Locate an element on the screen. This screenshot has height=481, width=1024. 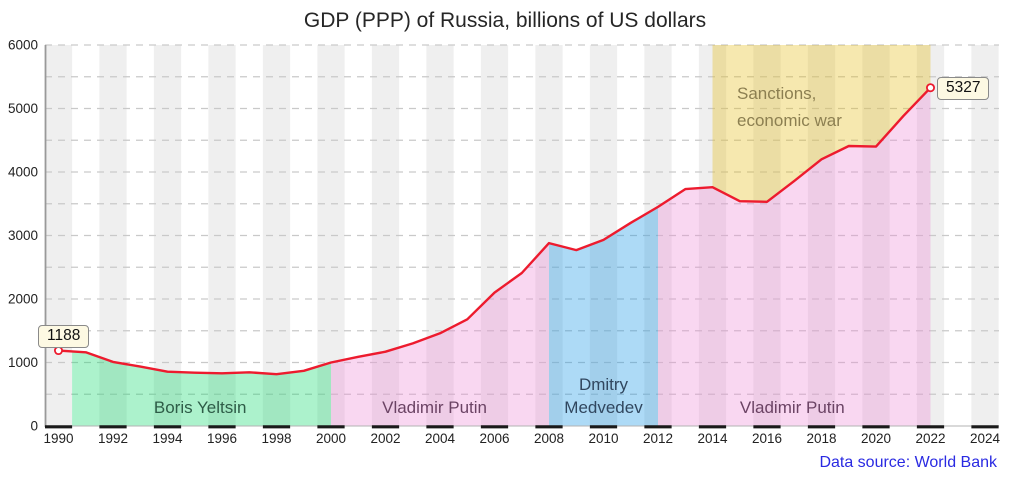
x-tick-label-2012: 2012 is located at coordinates (658, 438).